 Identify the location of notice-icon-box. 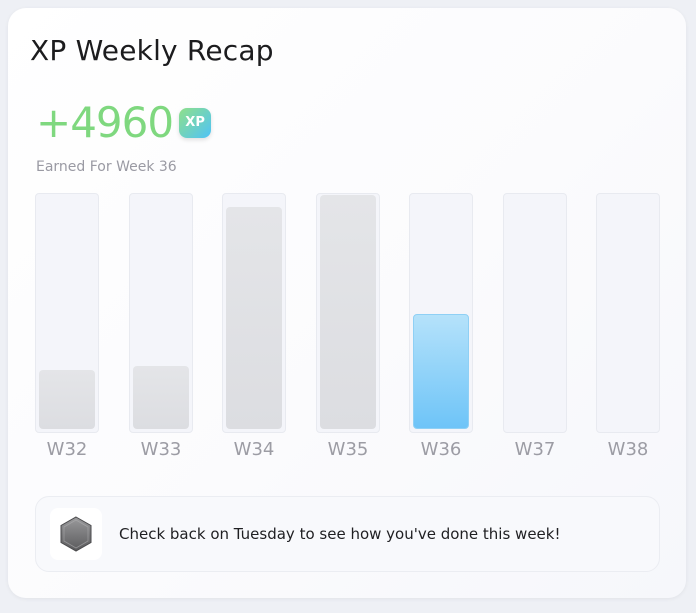
(76, 534).